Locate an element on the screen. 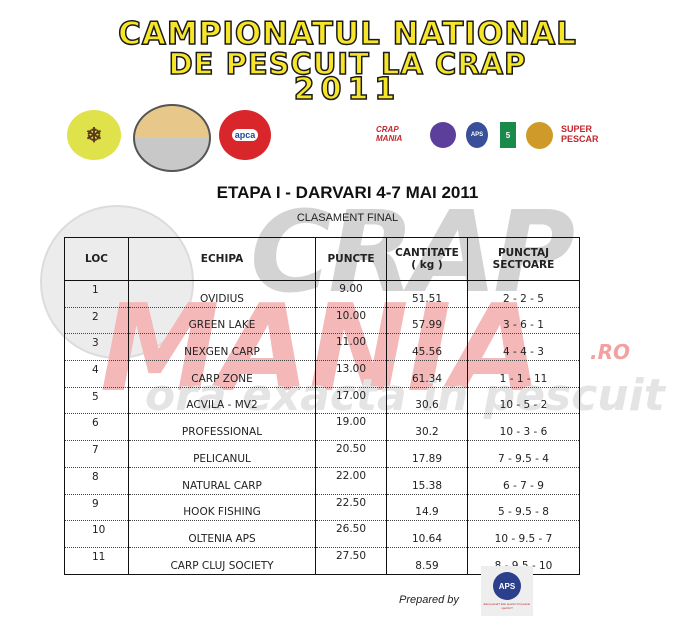 The image size is (695, 627). neumarkt-championship-logo is located at coordinates (172, 138).